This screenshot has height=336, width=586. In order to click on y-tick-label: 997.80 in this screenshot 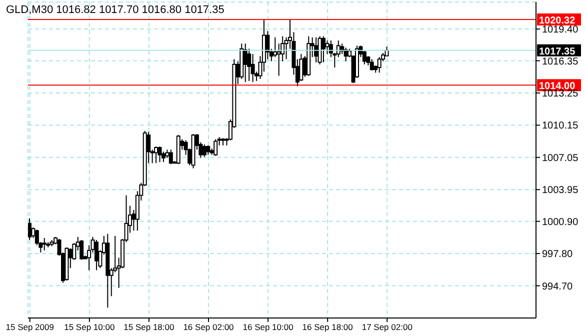, I will do `click(558, 254)`.